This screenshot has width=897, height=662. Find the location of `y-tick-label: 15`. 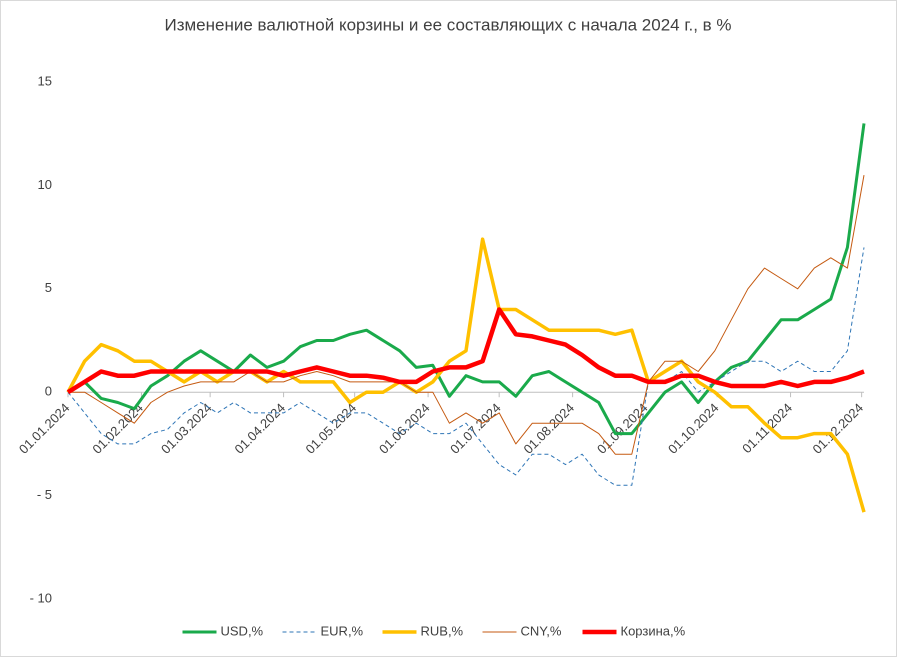

y-tick-label: 15 is located at coordinates (45, 80).